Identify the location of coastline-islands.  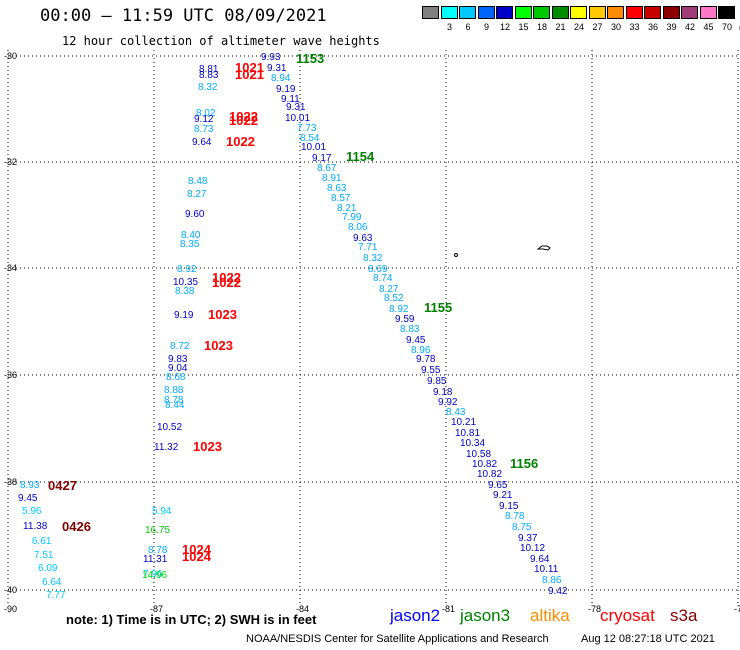
(502, 251).